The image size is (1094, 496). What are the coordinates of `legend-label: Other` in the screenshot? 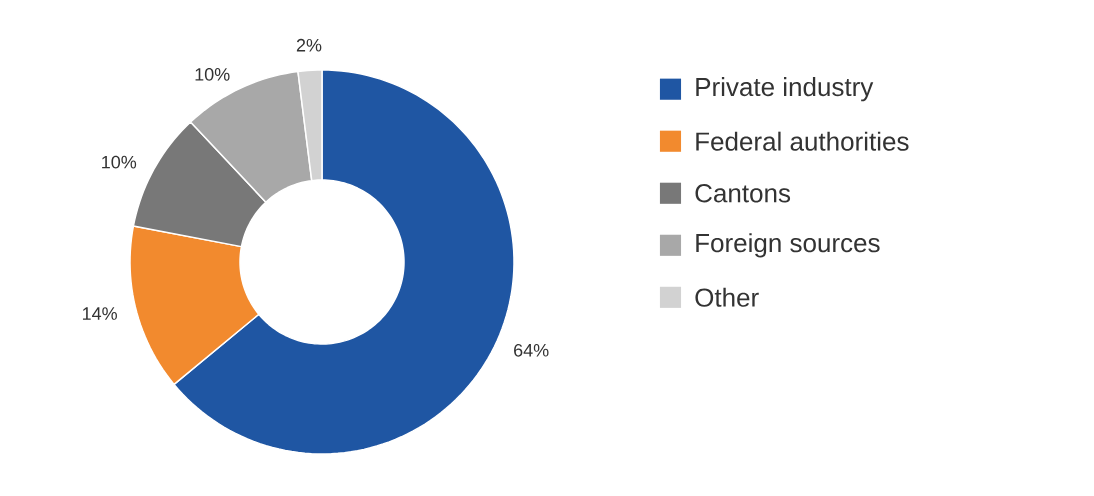 It's located at (727, 297).